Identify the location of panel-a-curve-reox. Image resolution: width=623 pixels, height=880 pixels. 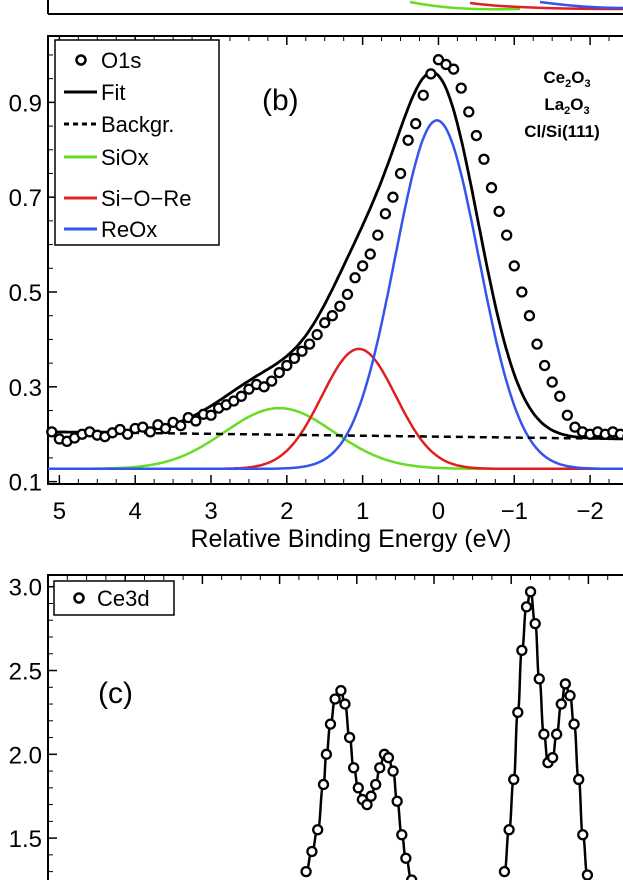
(581, 5).